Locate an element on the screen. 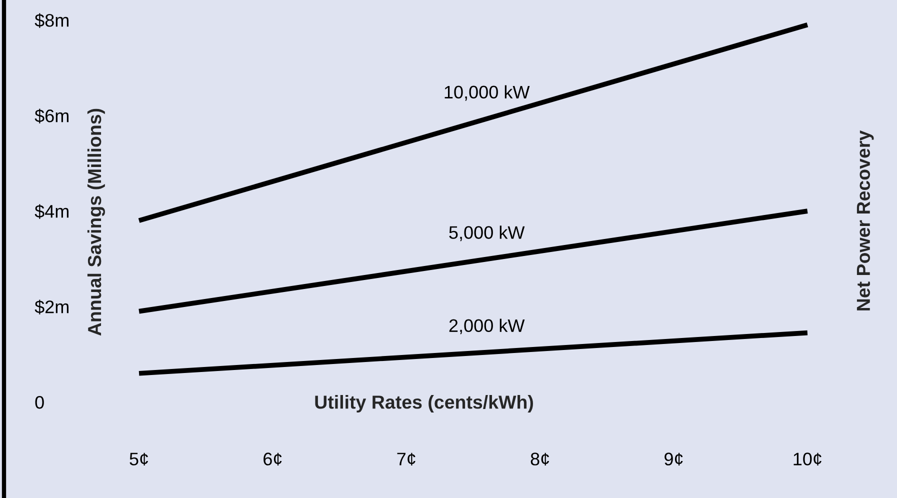 The height and width of the screenshot is (498, 897). x-tick-label: 10¢ is located at coordinates (808, 459).